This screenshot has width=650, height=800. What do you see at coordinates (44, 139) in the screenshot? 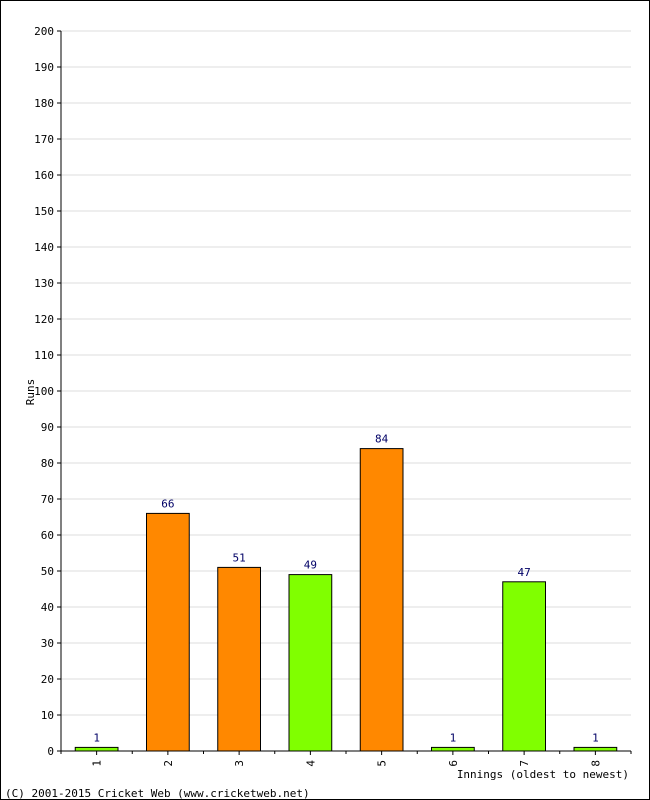
I see `y-tick-label: 170` at bounding box center [44, 139].